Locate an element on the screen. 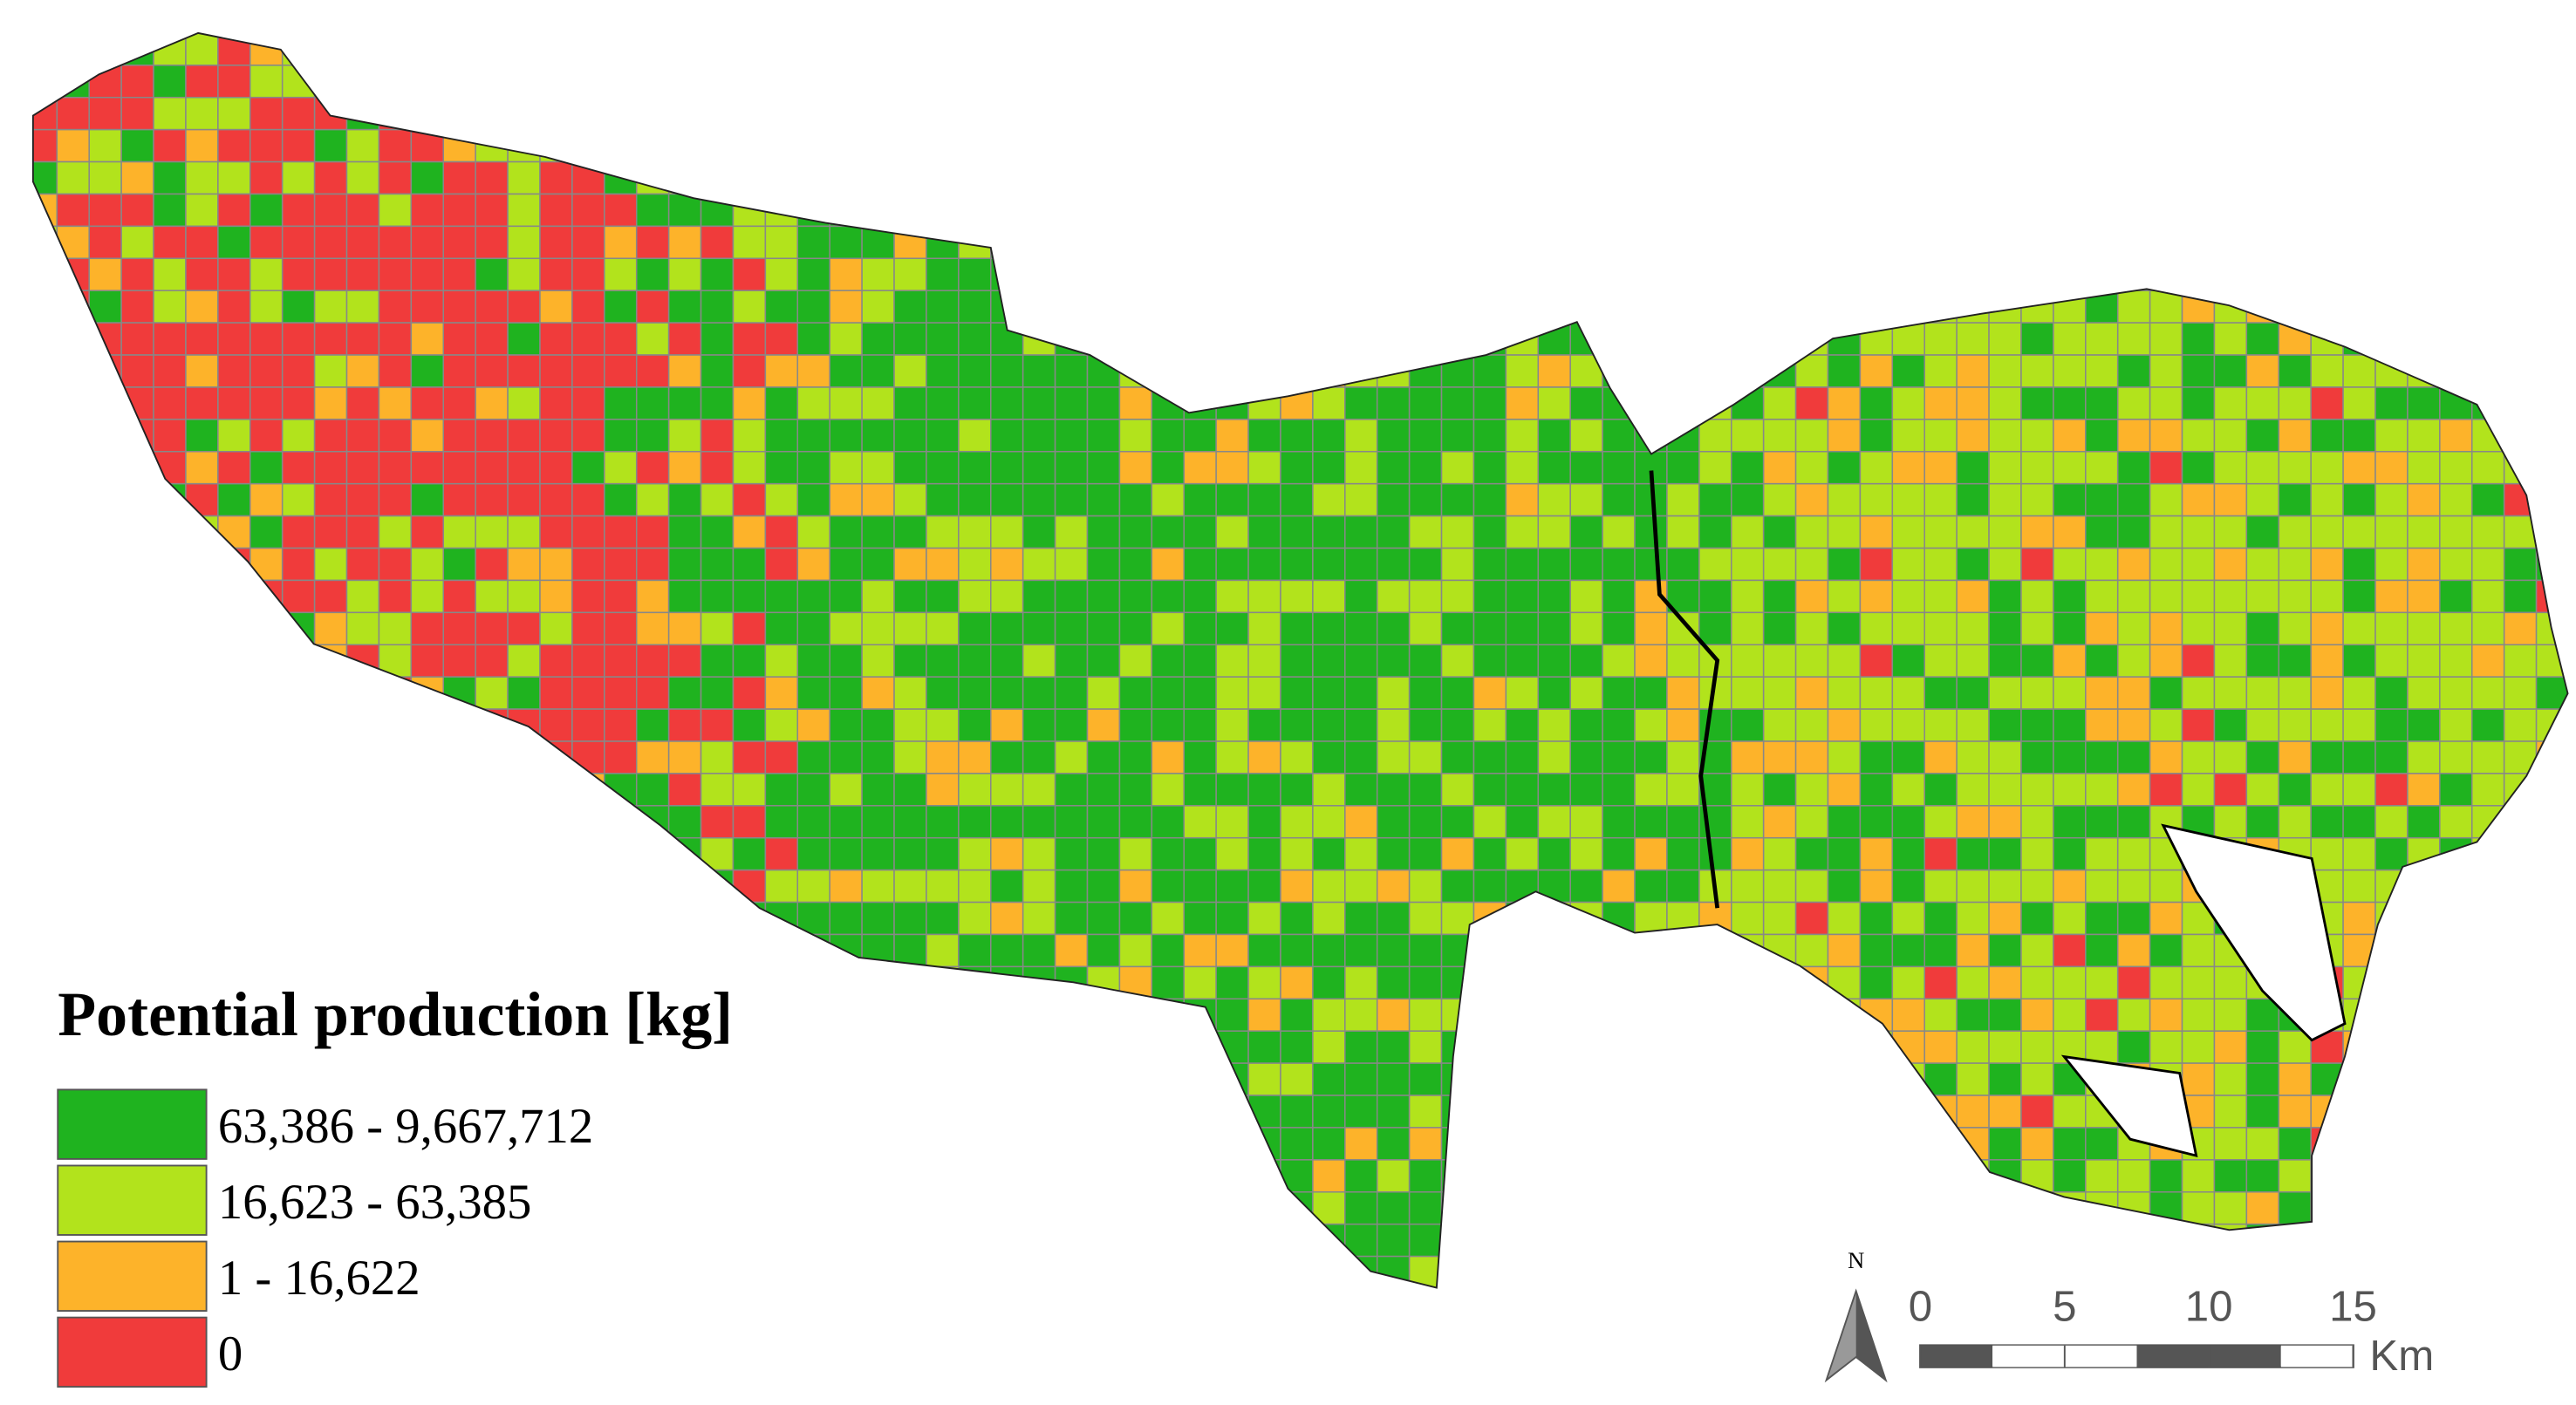  scale-segment is located at coordinates (2100, 1356).